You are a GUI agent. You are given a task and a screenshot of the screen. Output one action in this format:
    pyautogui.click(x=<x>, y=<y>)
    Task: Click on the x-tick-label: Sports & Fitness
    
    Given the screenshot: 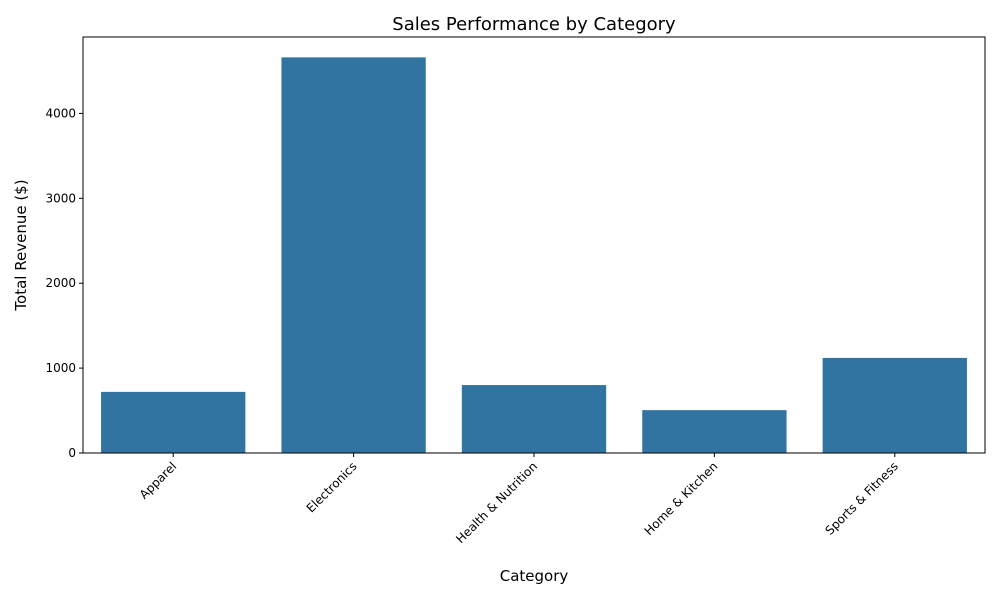 What is the action you would take?
    pyautogui.click(x=861, y=498)
    